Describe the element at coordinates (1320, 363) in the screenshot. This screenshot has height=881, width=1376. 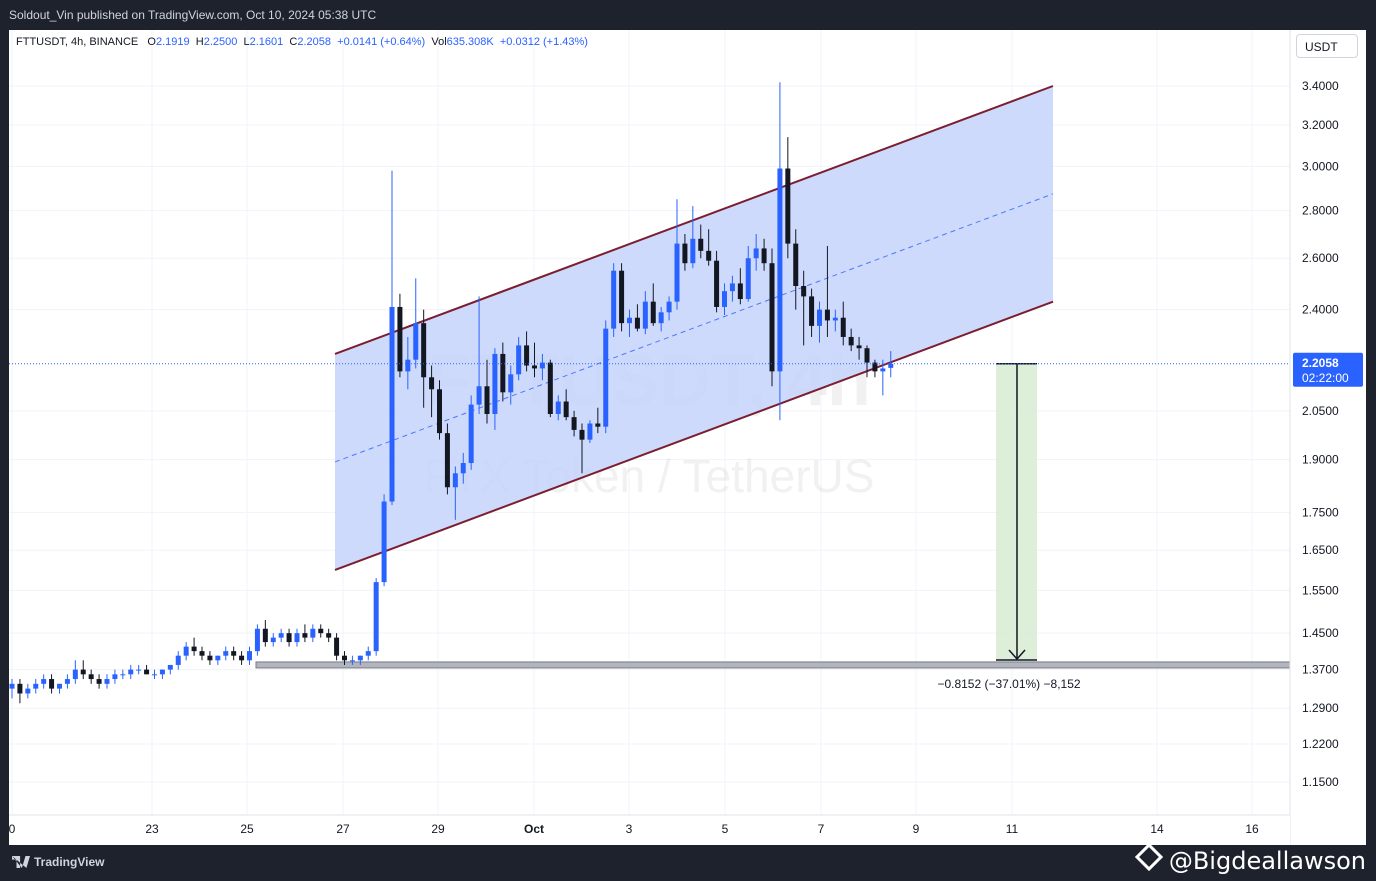
I see `last-price-value: 2.2058` at that location.